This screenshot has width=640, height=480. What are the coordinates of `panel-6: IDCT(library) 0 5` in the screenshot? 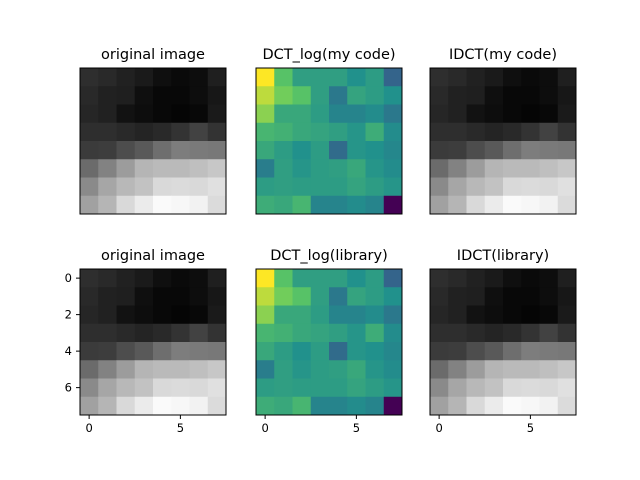 It's located at (503, 341).